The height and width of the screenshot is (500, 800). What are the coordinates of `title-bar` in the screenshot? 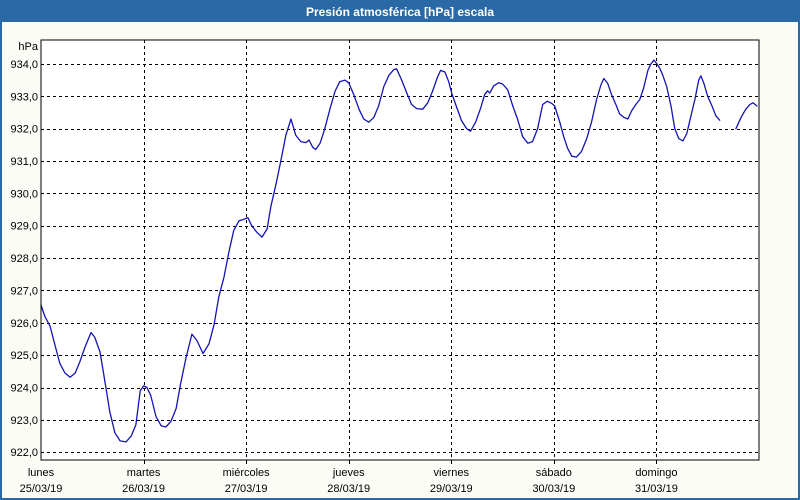 It's located at (400, 11).